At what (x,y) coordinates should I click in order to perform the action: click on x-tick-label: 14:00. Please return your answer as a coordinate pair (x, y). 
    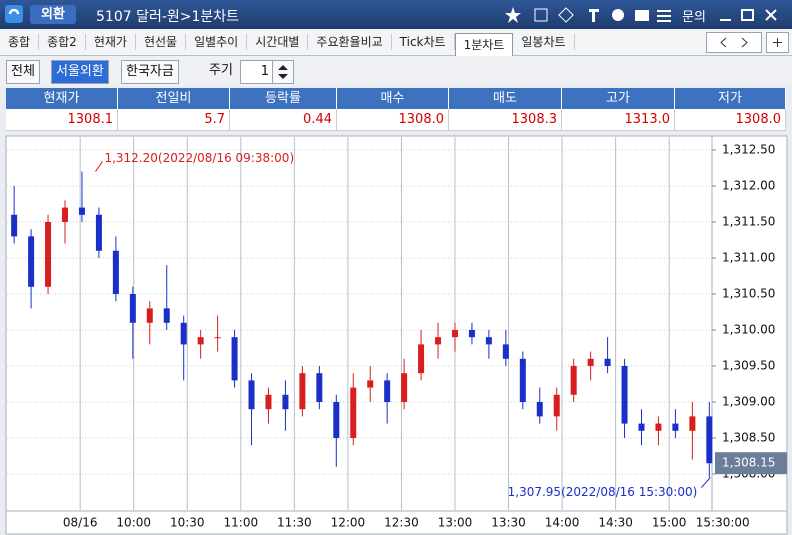
    Looking at the image, I should click on (562, 523).